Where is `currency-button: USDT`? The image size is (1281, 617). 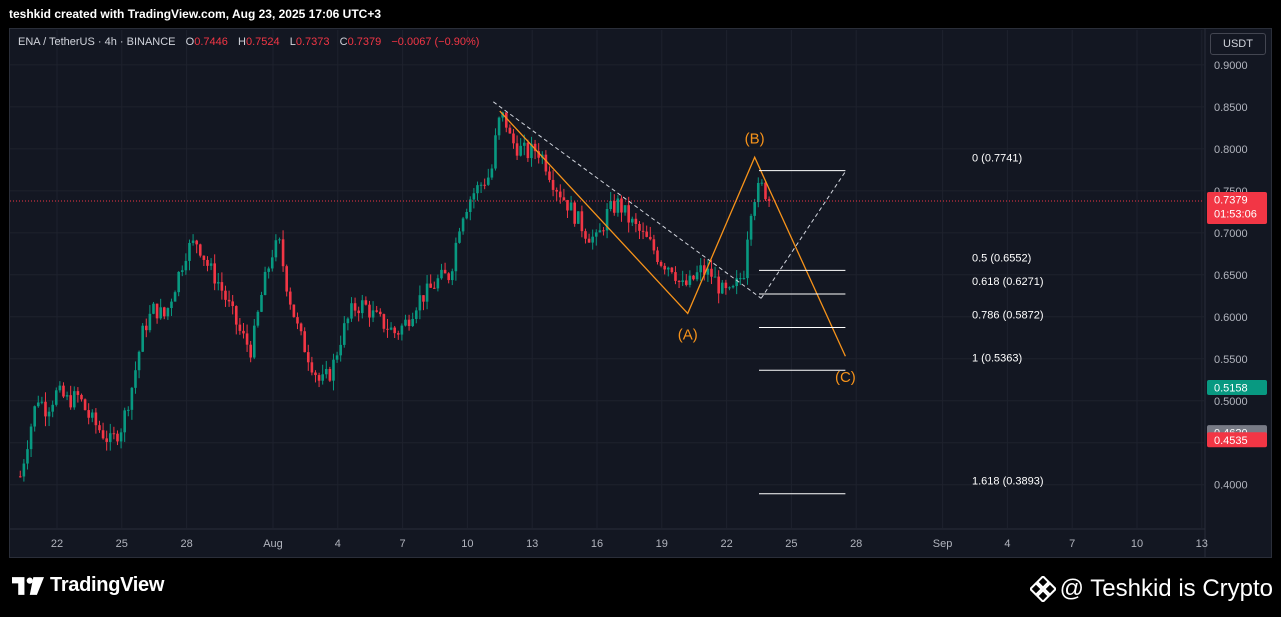
currency-button: USDT is located at coordinates (1238, 44).